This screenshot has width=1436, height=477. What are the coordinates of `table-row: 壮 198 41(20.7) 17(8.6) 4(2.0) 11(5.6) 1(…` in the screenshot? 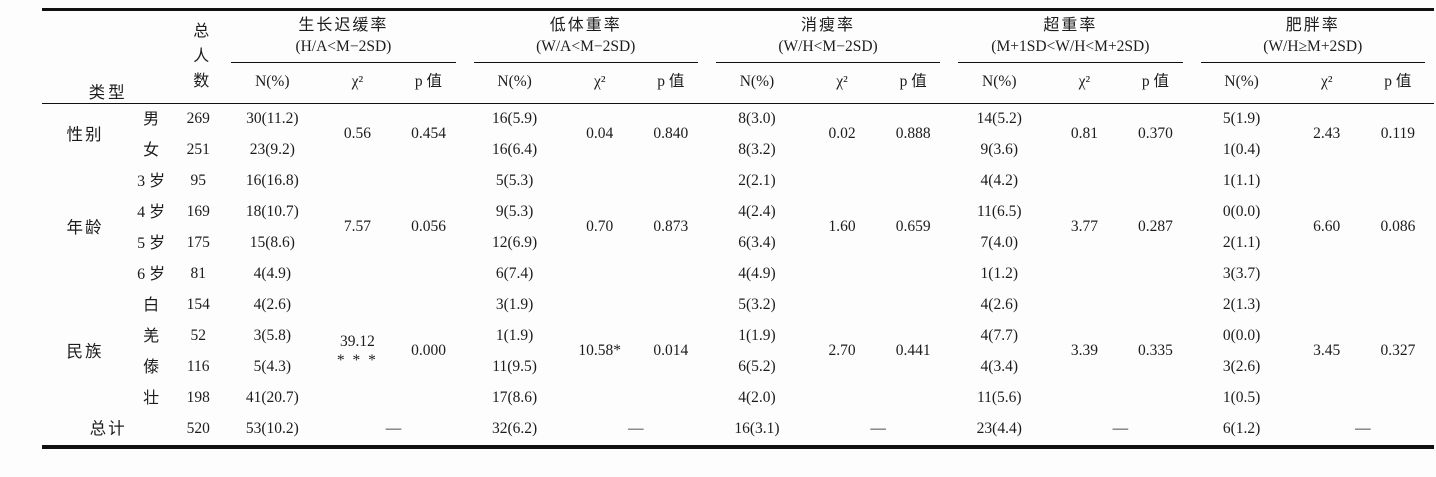 It's located at (738, 398).